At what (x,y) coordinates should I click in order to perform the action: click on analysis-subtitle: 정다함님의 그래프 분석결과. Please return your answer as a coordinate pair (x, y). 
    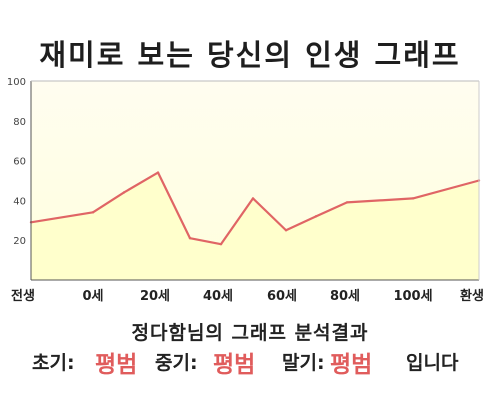
    Looking at the image, I should click on (250, 333).